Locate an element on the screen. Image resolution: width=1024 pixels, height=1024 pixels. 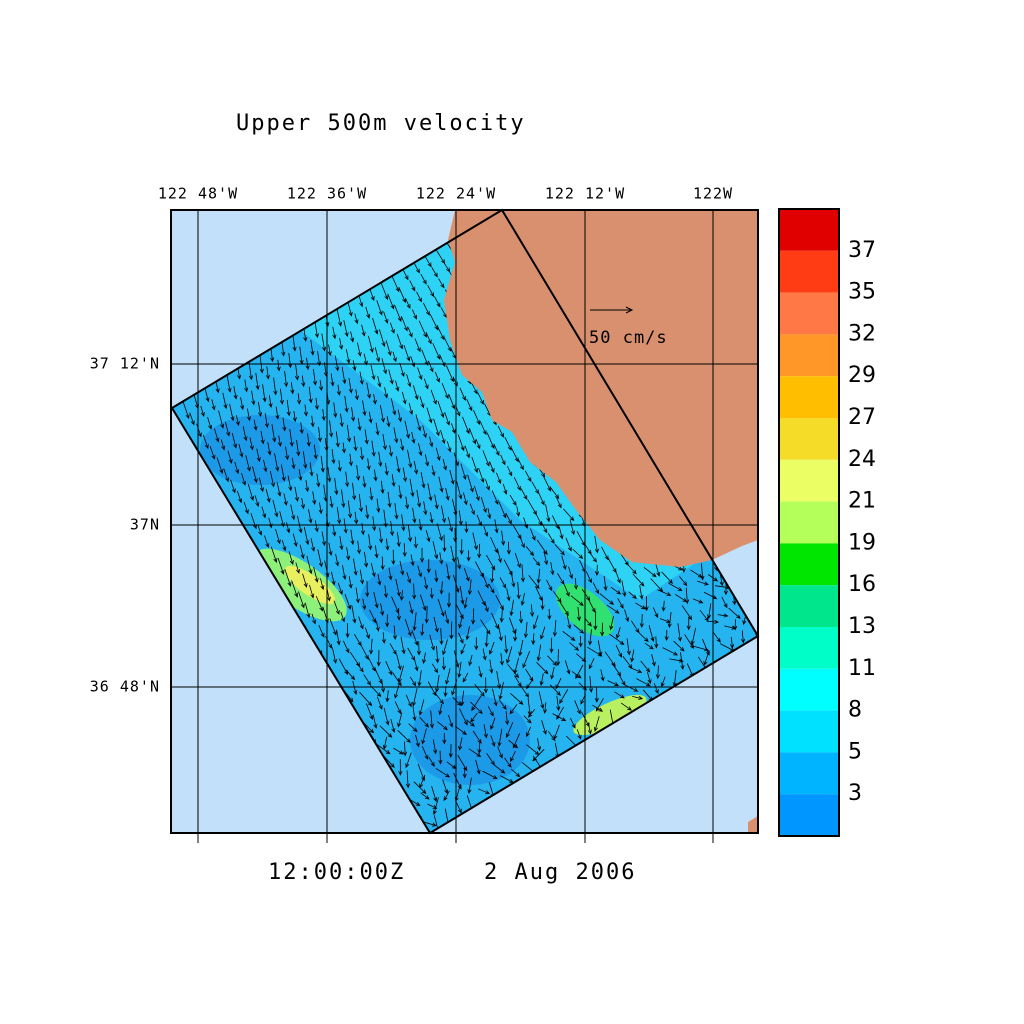
lat-label: 36 48'N is located at coordinates (125, 687).